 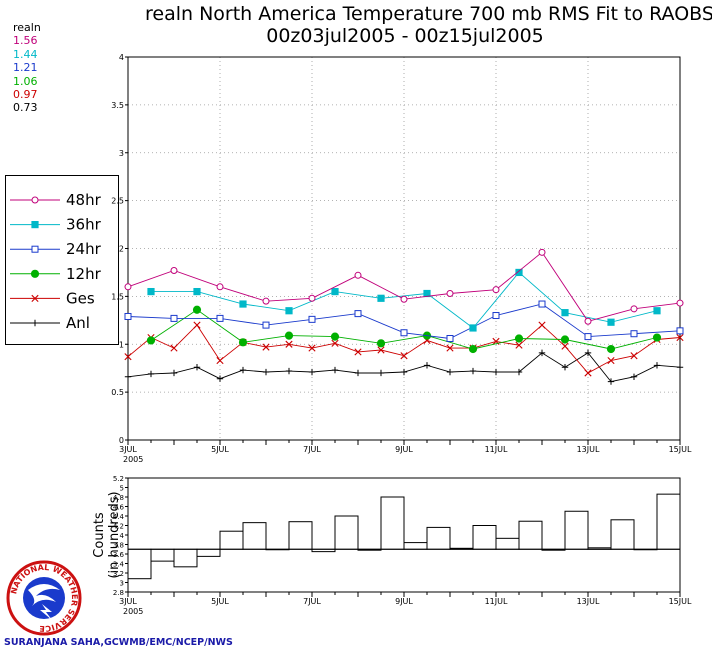 What do you see at coordinates (405, 36) in the screenshot?
I see `chart-subtitle: 00z03jul2005 - 00z15jul2005` at bounding box center [405, 36].